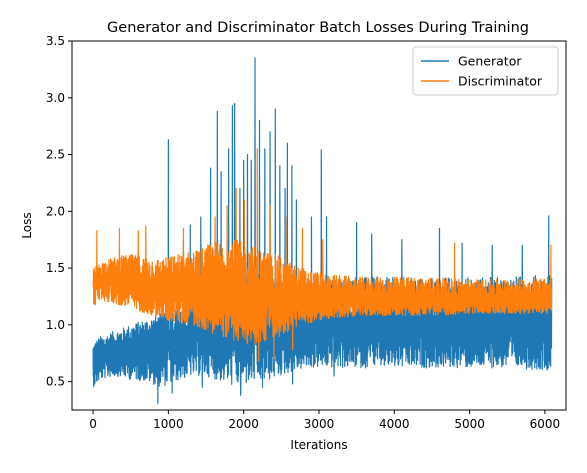  I want to click on x-tick-label: 5000, so click(469, 424).